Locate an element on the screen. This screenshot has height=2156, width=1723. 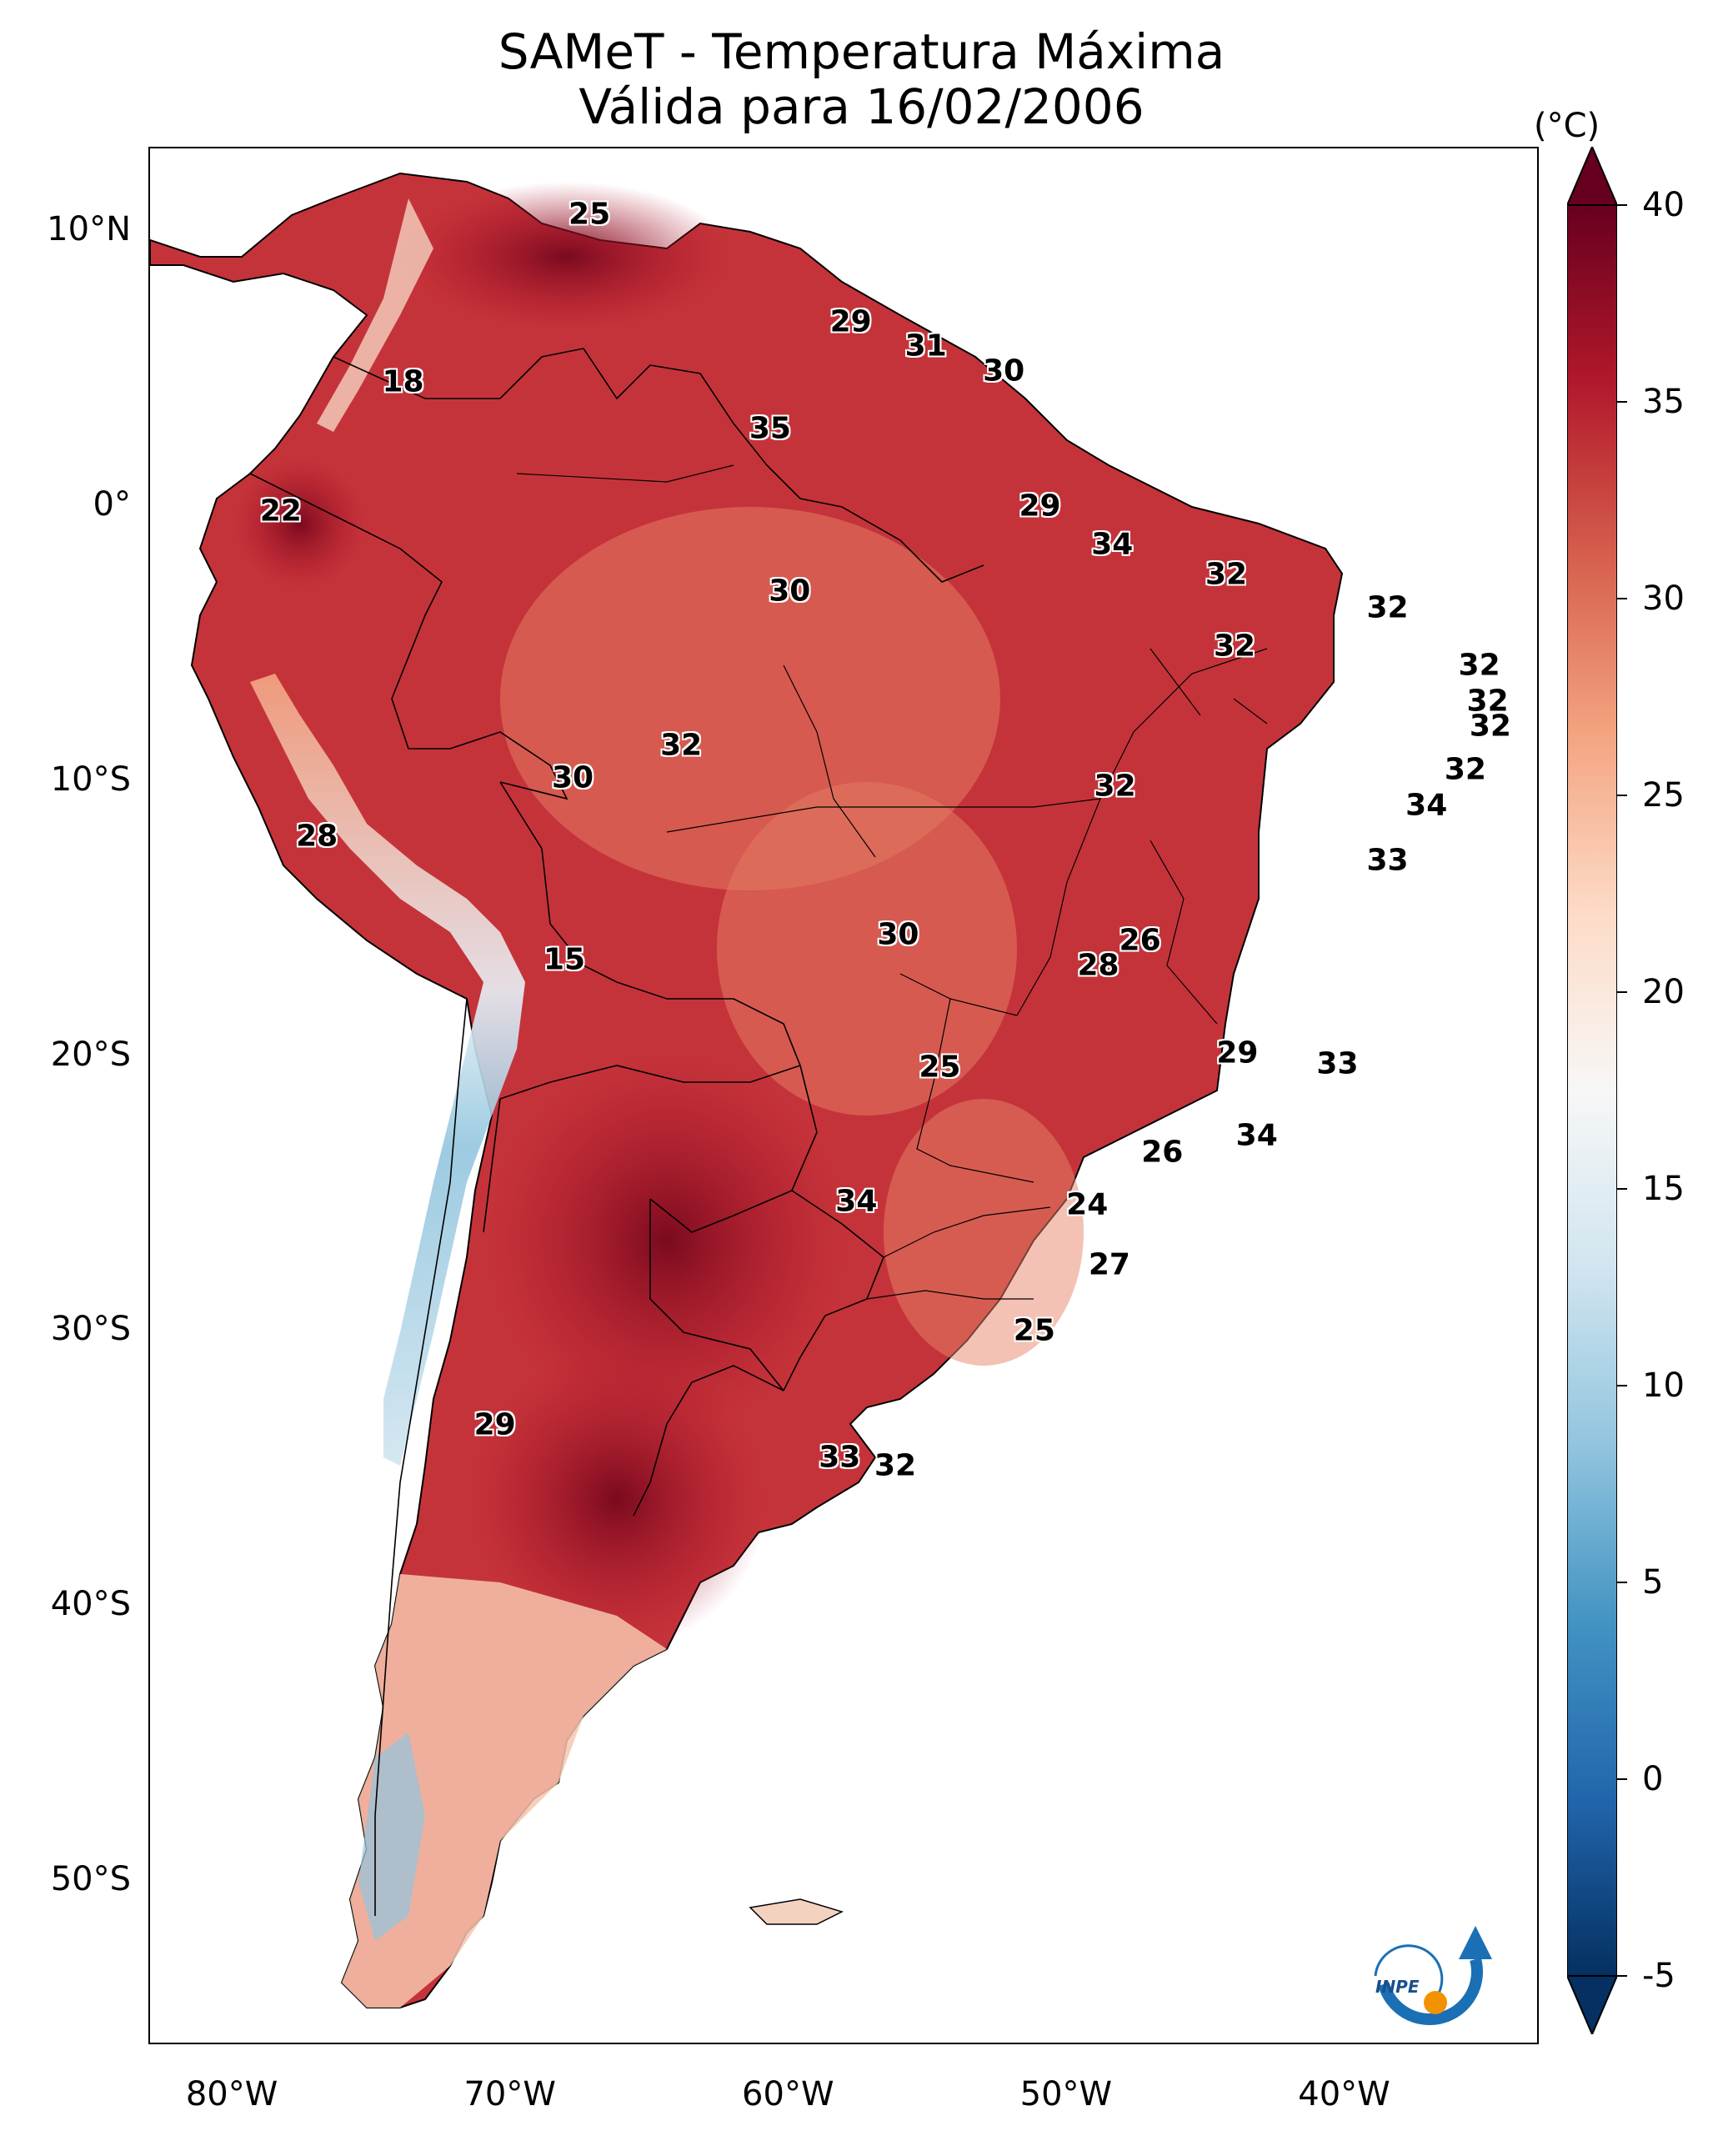
station-temp-label: 31 is located at coordinates (926, 346).